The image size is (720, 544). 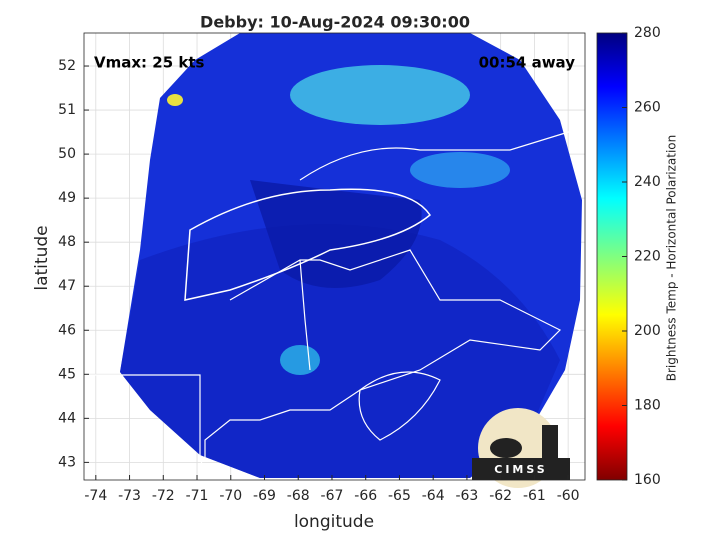 What do you see at coordinates (230, 496) in the screenshot?
I see `x-tick-label: -70` at bounding box center [230, 496].